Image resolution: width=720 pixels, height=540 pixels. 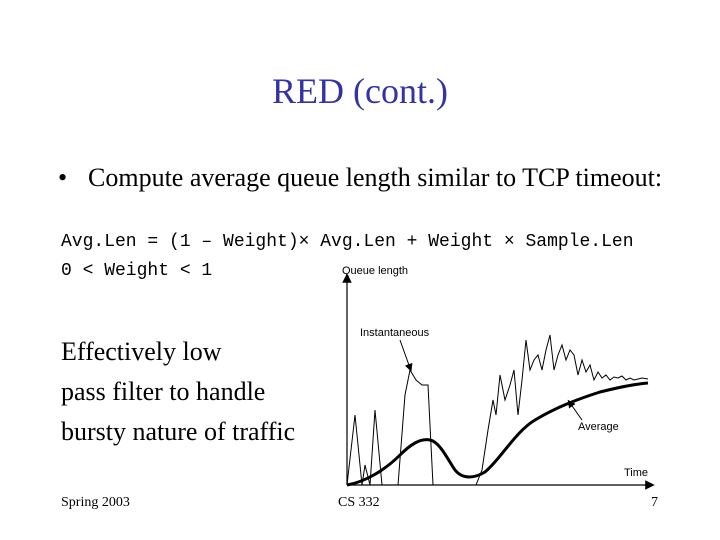 I want to click on x-axis-label: Time, so click(x=636, y=473).